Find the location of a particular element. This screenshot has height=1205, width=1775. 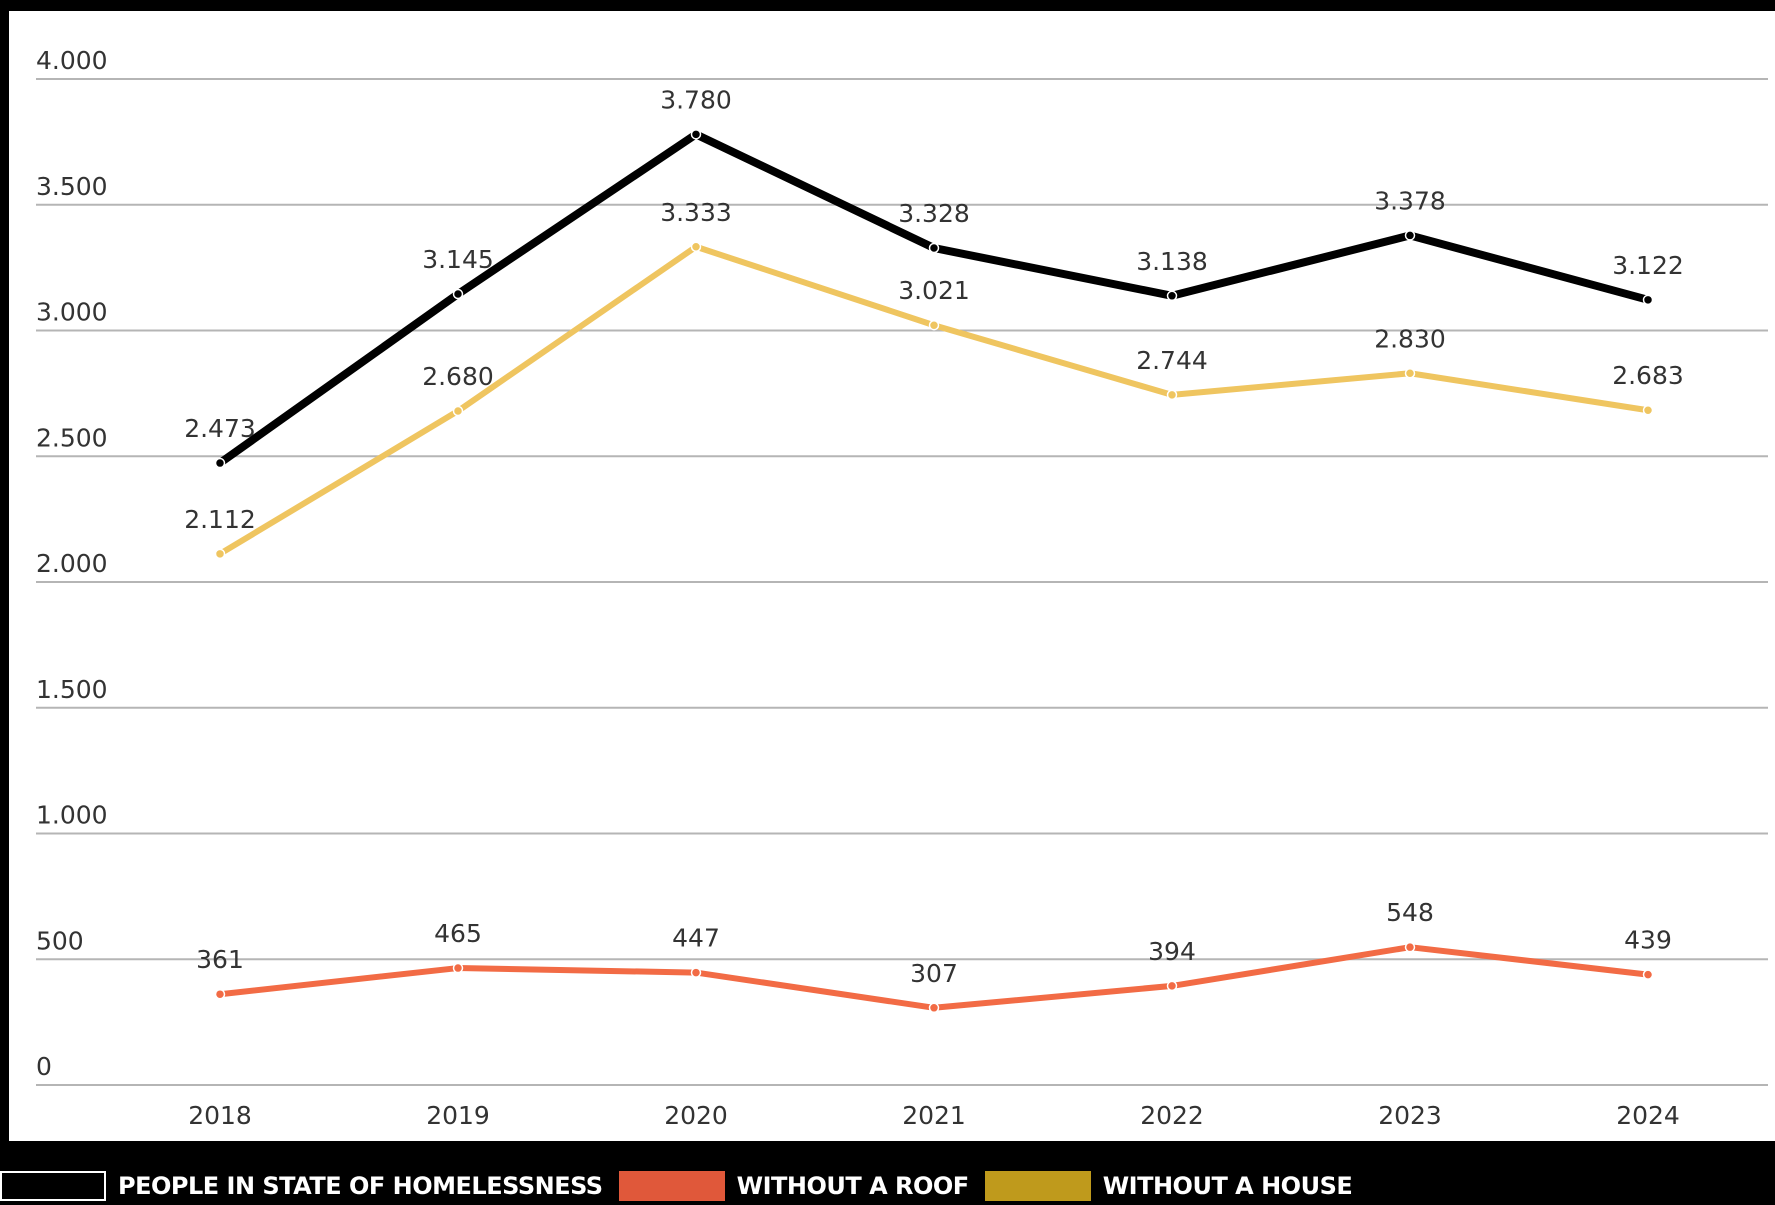

x-tick-label: 2023 is located at coordinates (1410, 1115).